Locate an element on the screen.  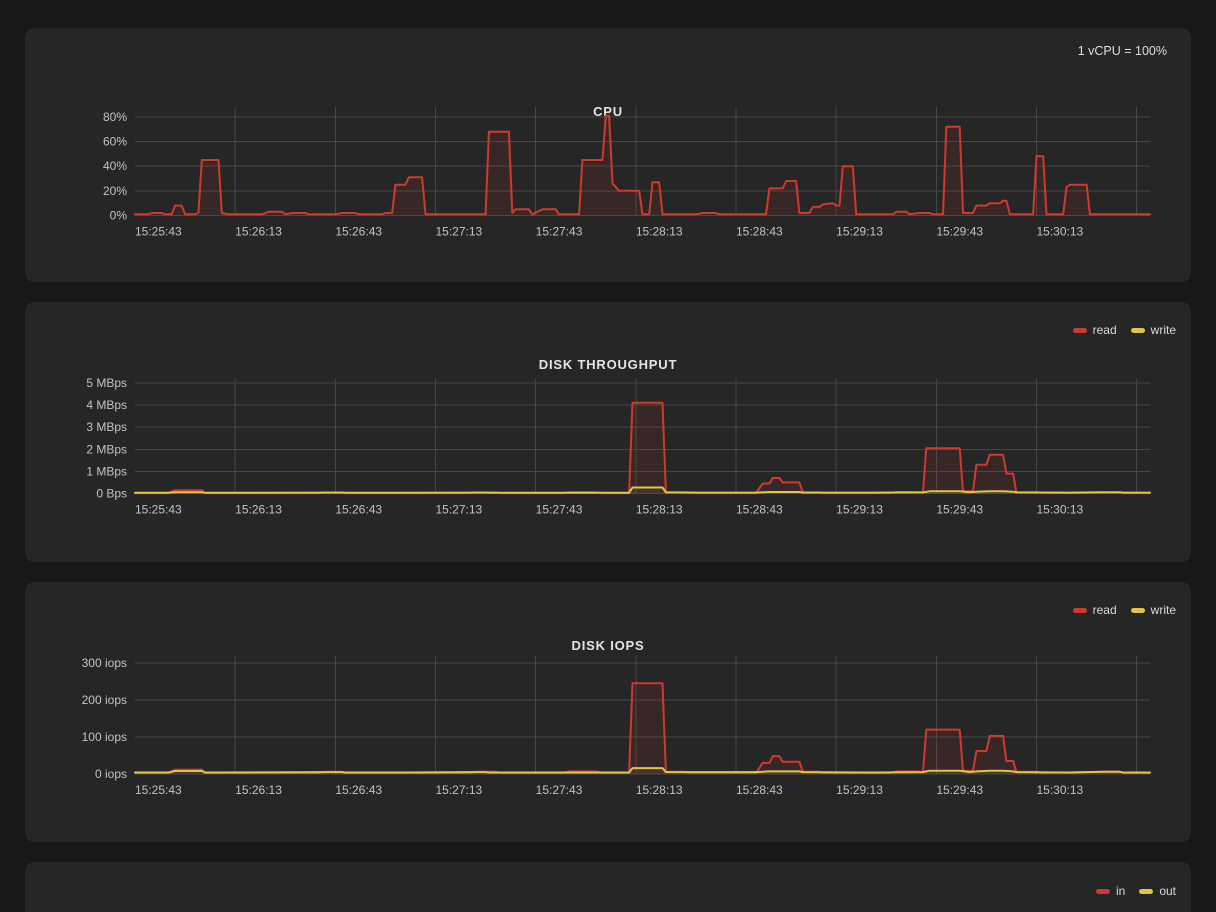
y-tick-label: 100 iops is located at coordinates (104, 737).